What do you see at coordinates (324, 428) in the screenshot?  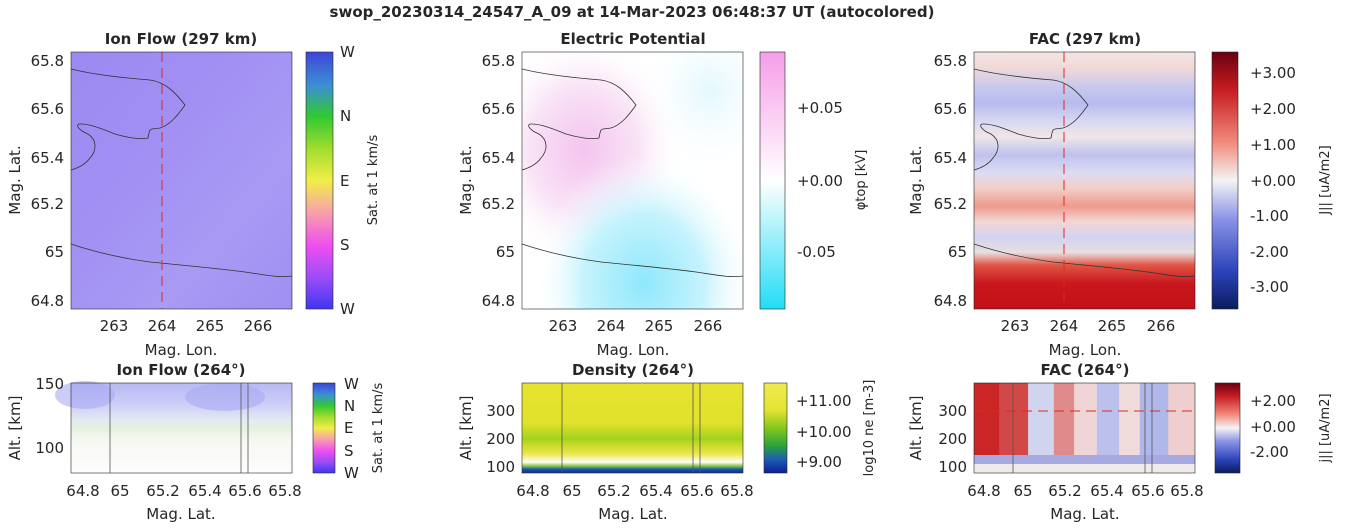 I see `ion-flow-alt-colorbar` at bounding box center [324, 428].